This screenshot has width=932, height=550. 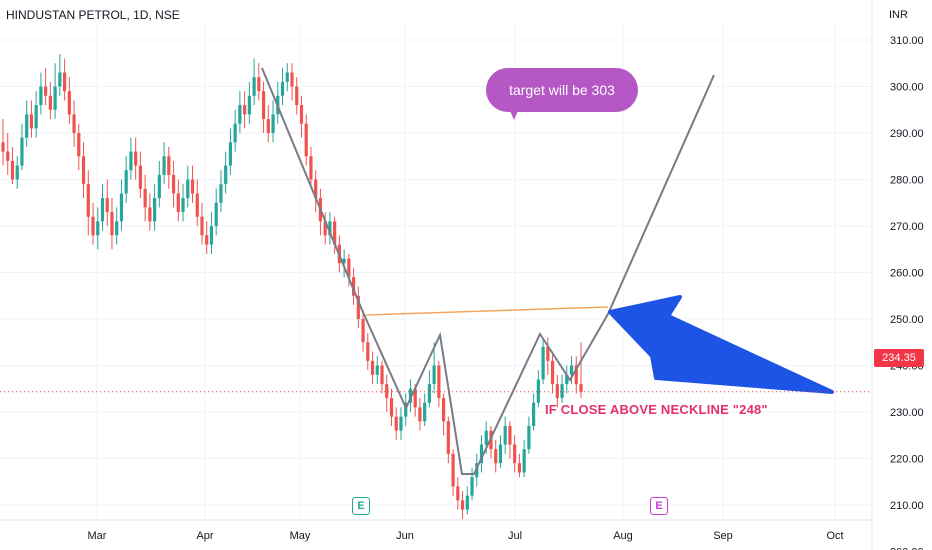 What do you see at coordinates (93, 15) in the screenshot?
I see `symbol-title: HINDUSTAN PETROL, 1D, NSE` at bounding box center [93, 15].